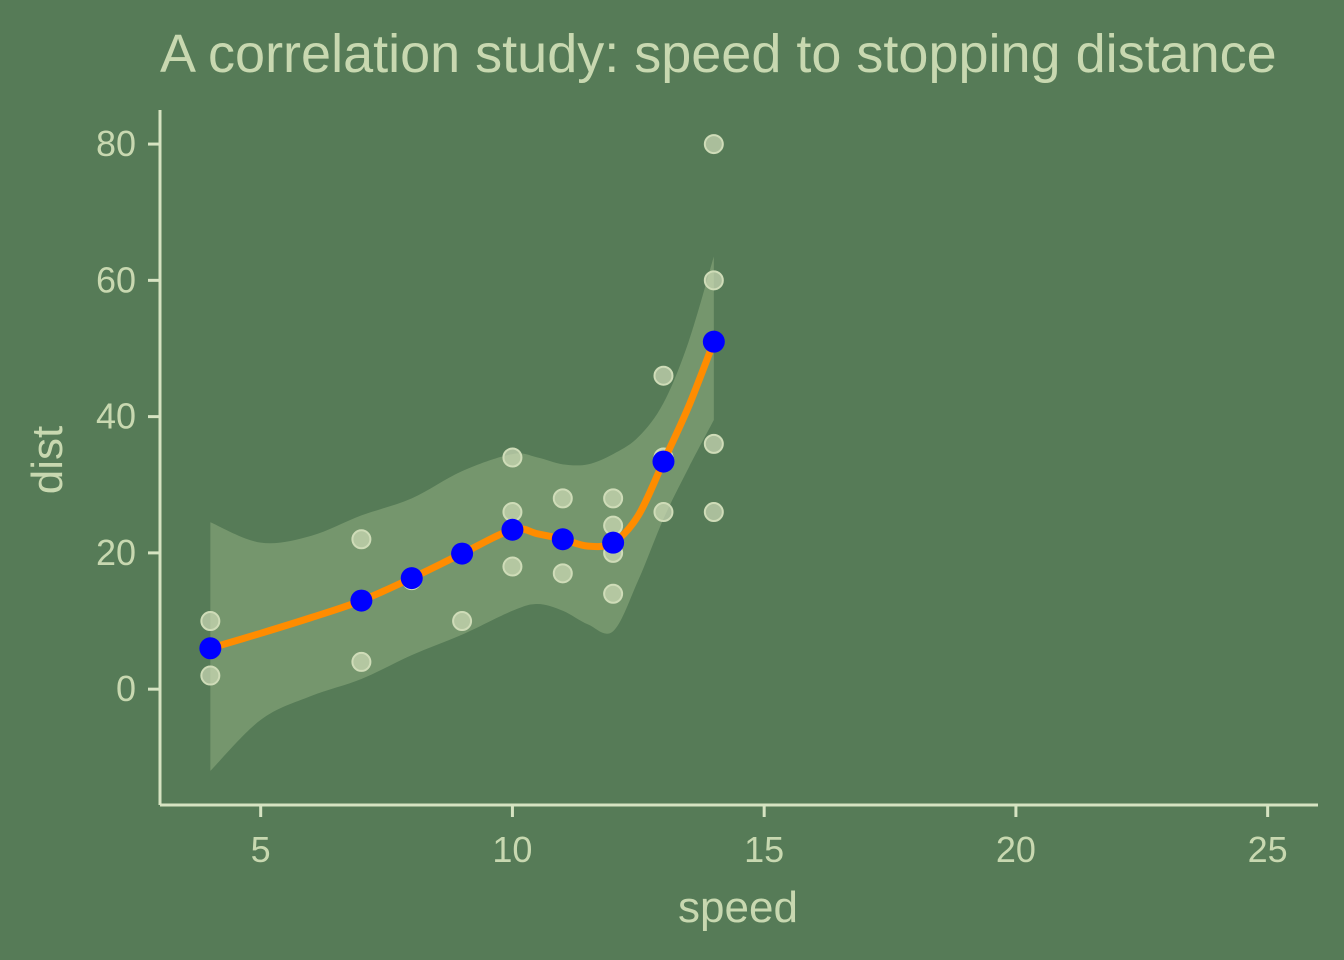 The width and height of the screenshot is (1344, 960). I want to click on y-tick-label: 0, so click(126, 688).